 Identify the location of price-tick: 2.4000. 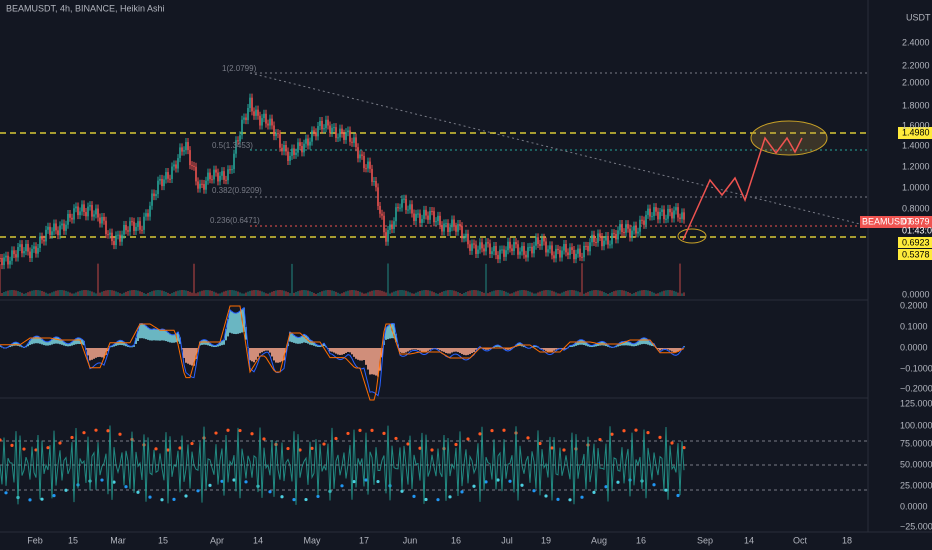
(916, 42).